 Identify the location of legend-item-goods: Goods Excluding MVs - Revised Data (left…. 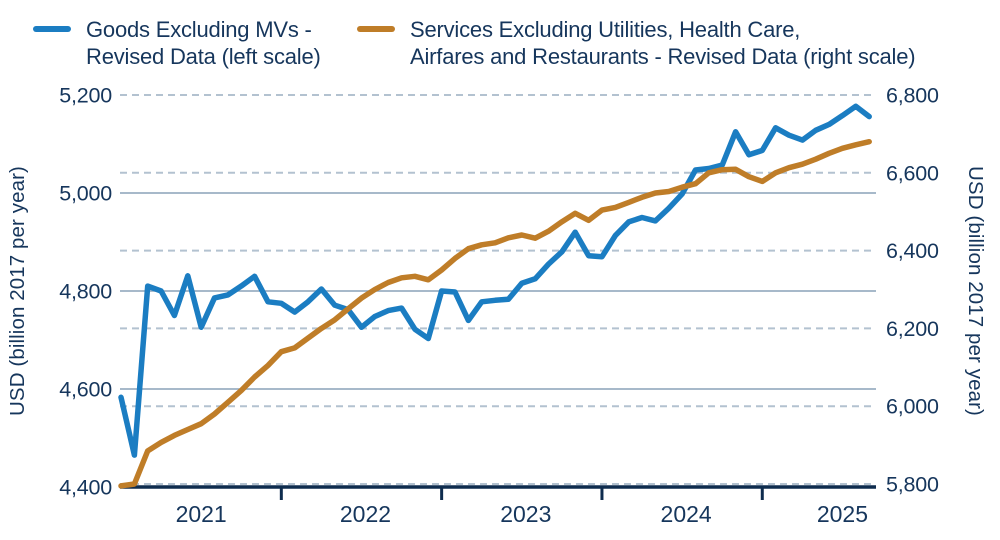
(177, 43).